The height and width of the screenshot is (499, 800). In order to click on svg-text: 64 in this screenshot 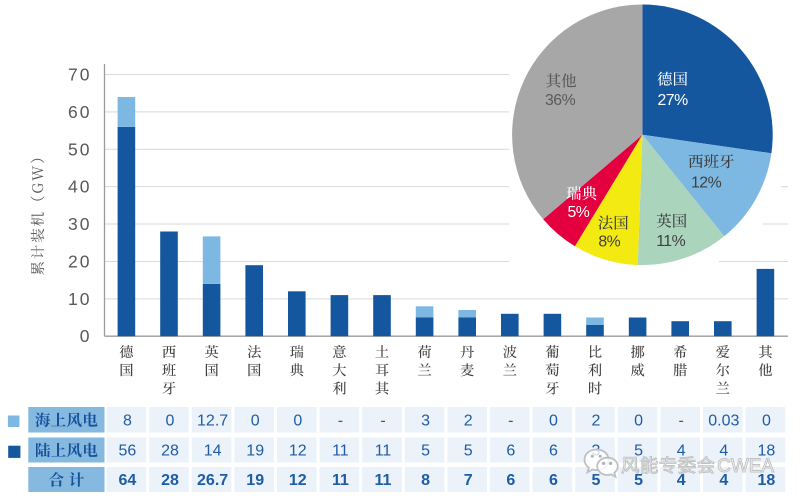, I will do `click(128, 480)`.